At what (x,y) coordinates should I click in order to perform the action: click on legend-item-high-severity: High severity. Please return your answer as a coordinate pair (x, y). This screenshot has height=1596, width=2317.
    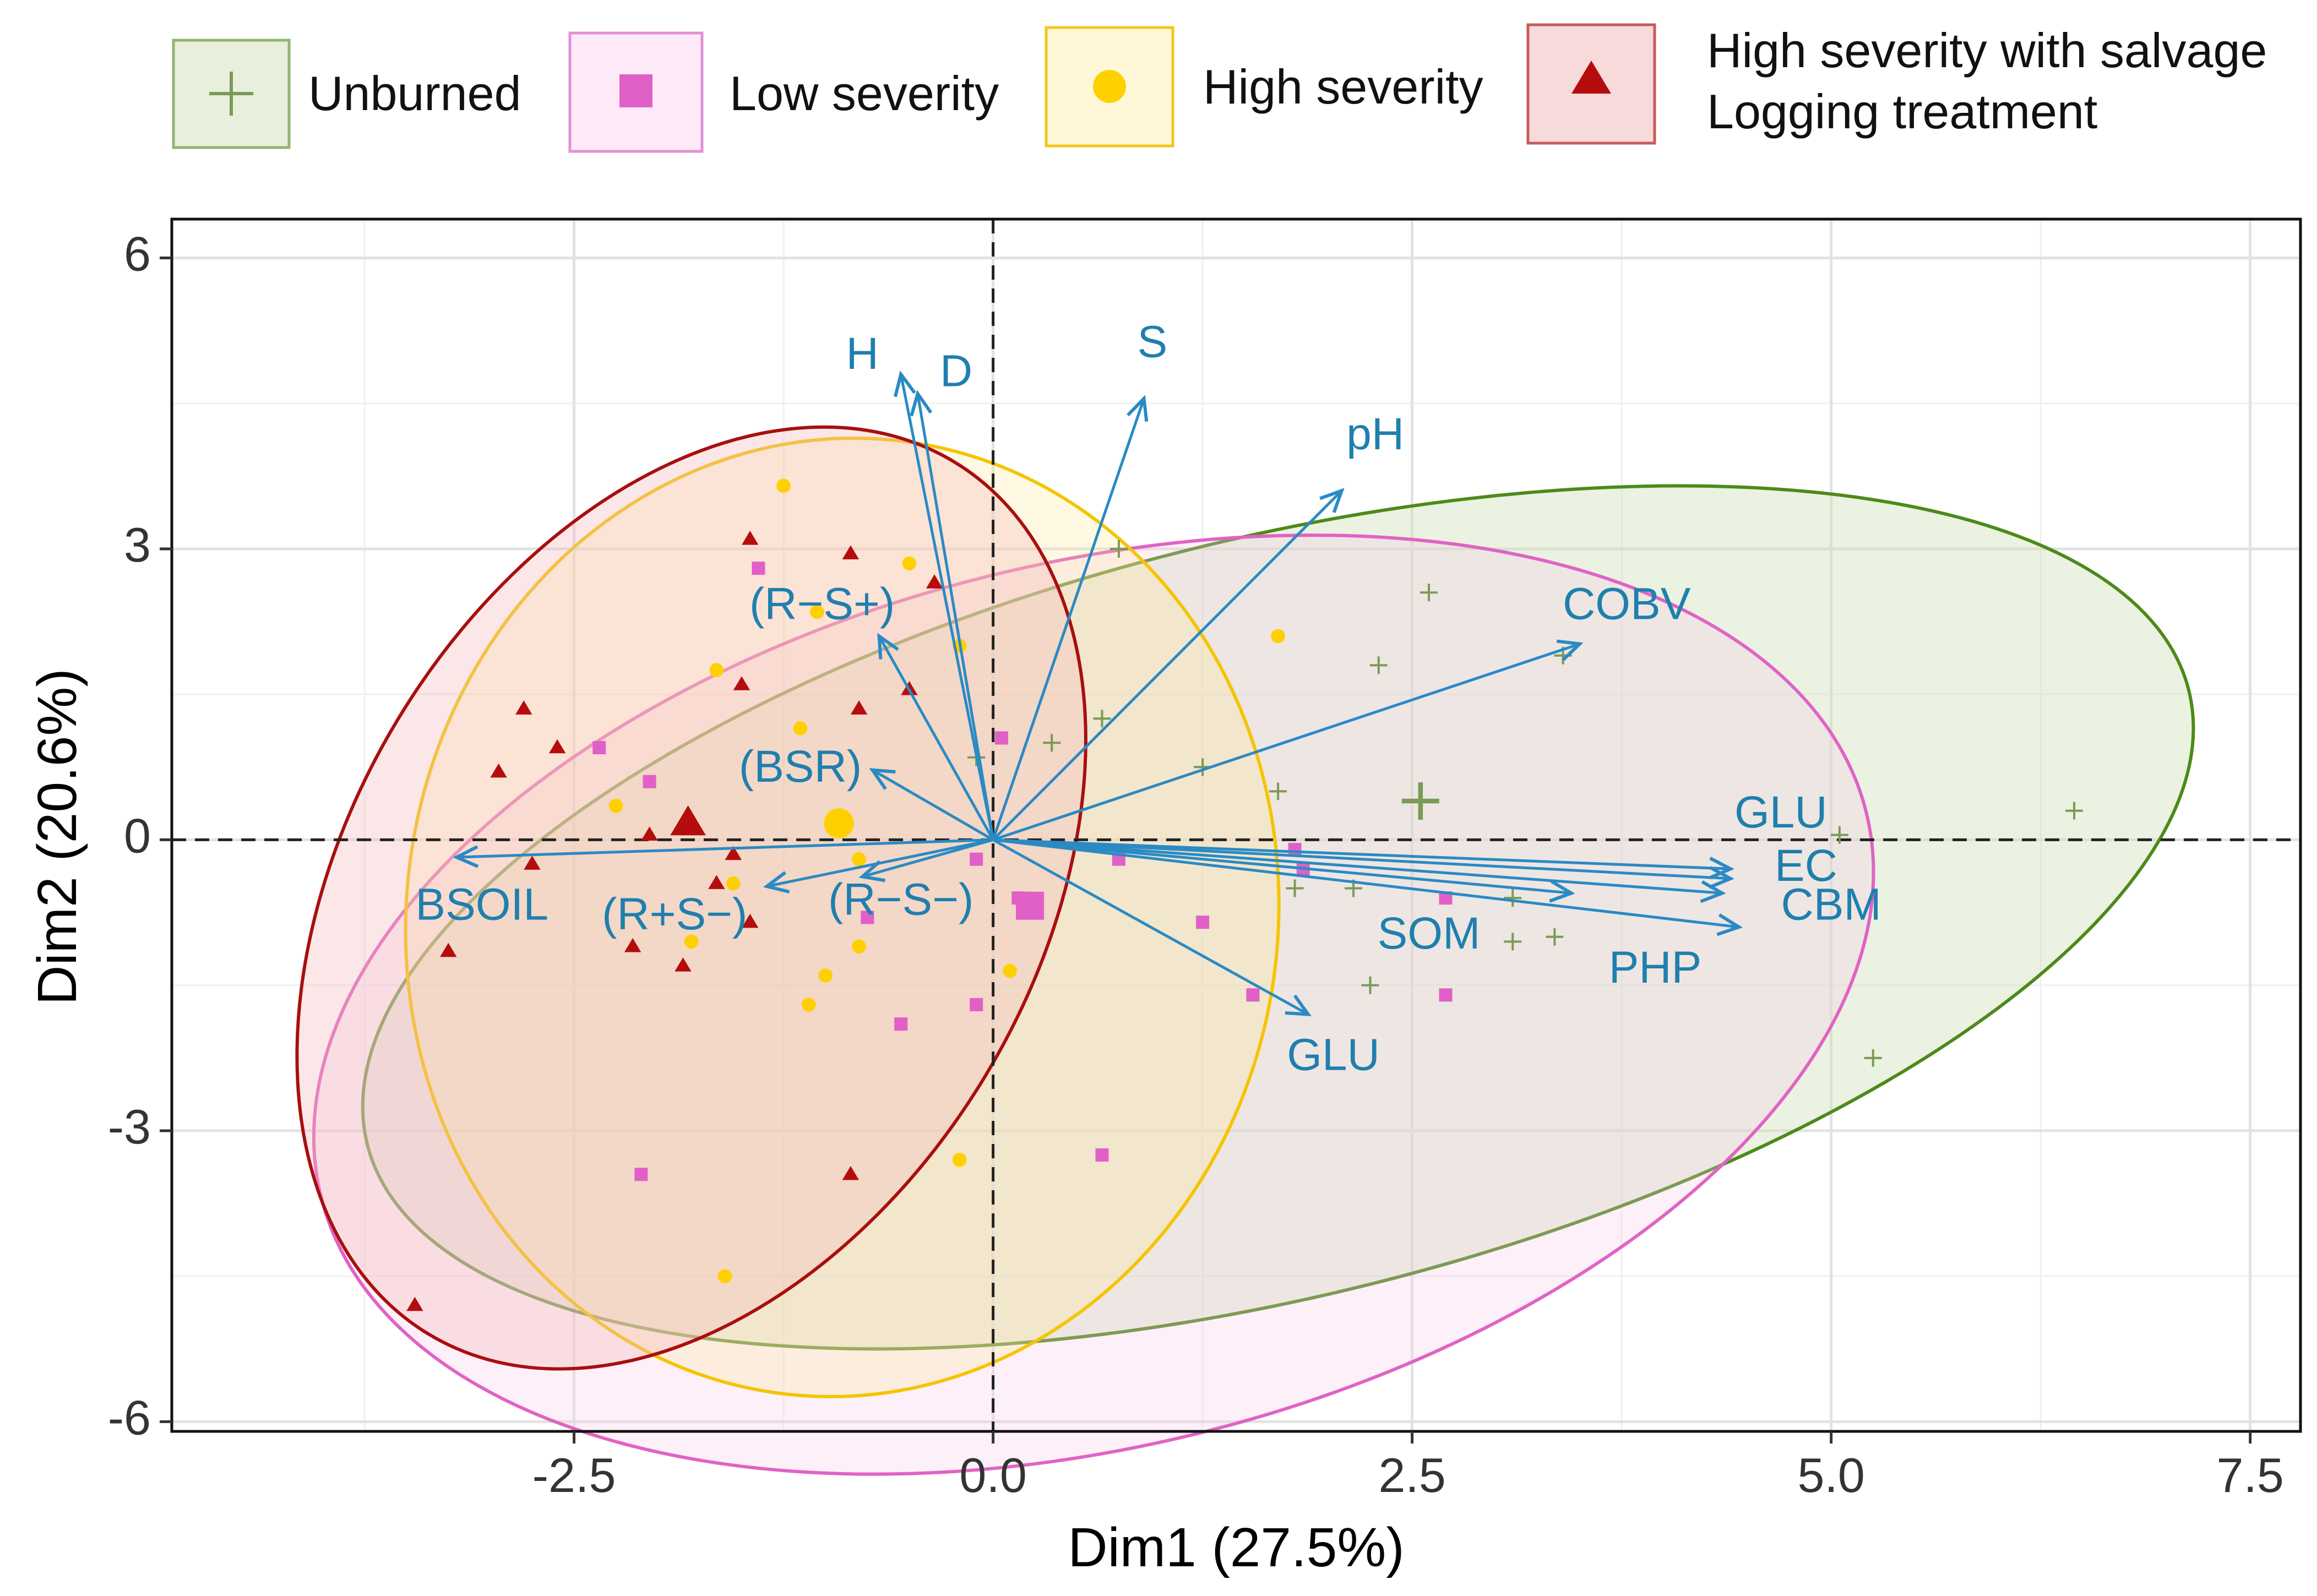
    Looking at the image, I should click on (1264, 87).